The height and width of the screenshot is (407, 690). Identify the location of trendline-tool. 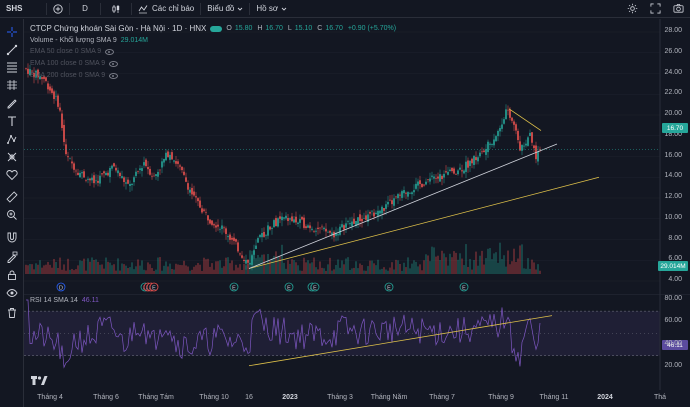
(12, 50).